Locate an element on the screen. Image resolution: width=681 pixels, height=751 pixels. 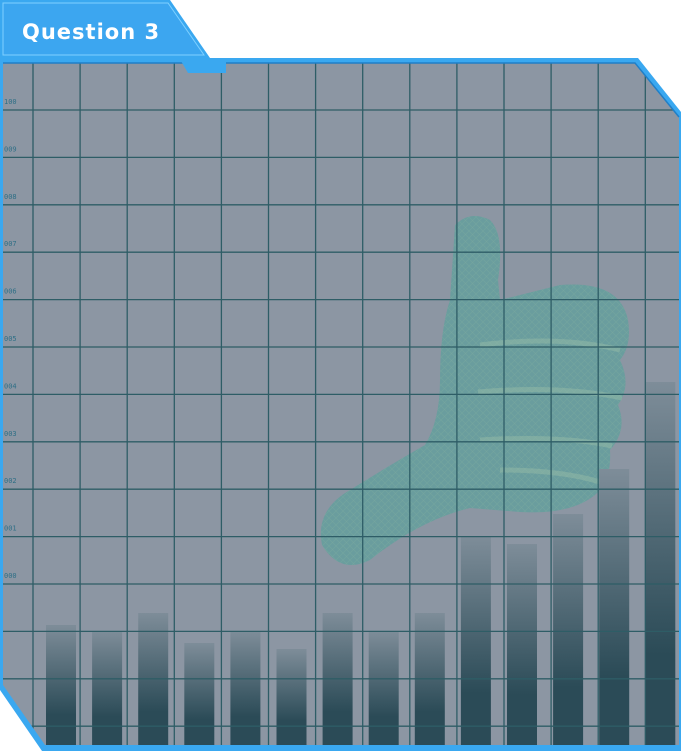
row-label: 005 is located at coordinates (10, 339).